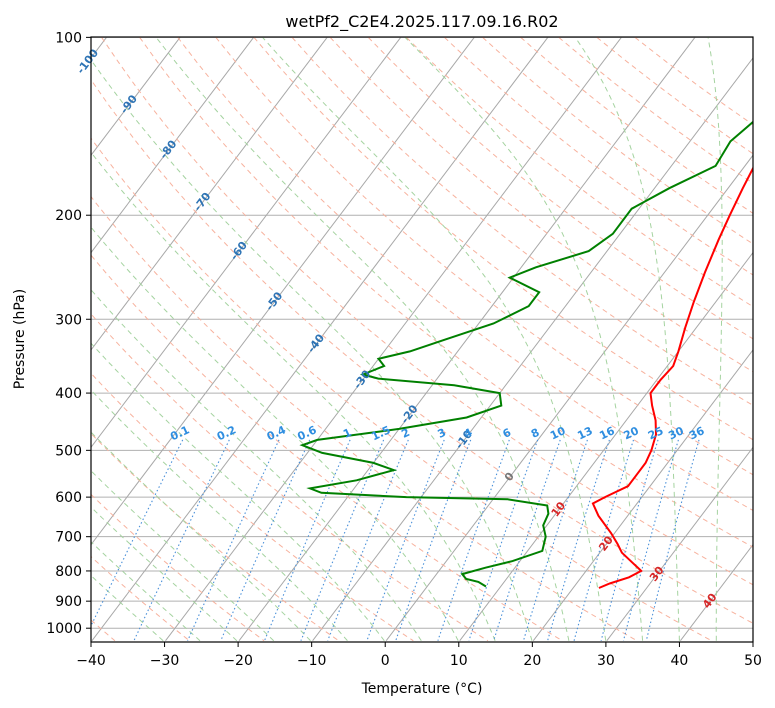 This screenshot has height=708, width=775. I want to click on x-axis-ticks: −40 −30 −20 −10 0 10 20 30 40 50, so click(419, 655).